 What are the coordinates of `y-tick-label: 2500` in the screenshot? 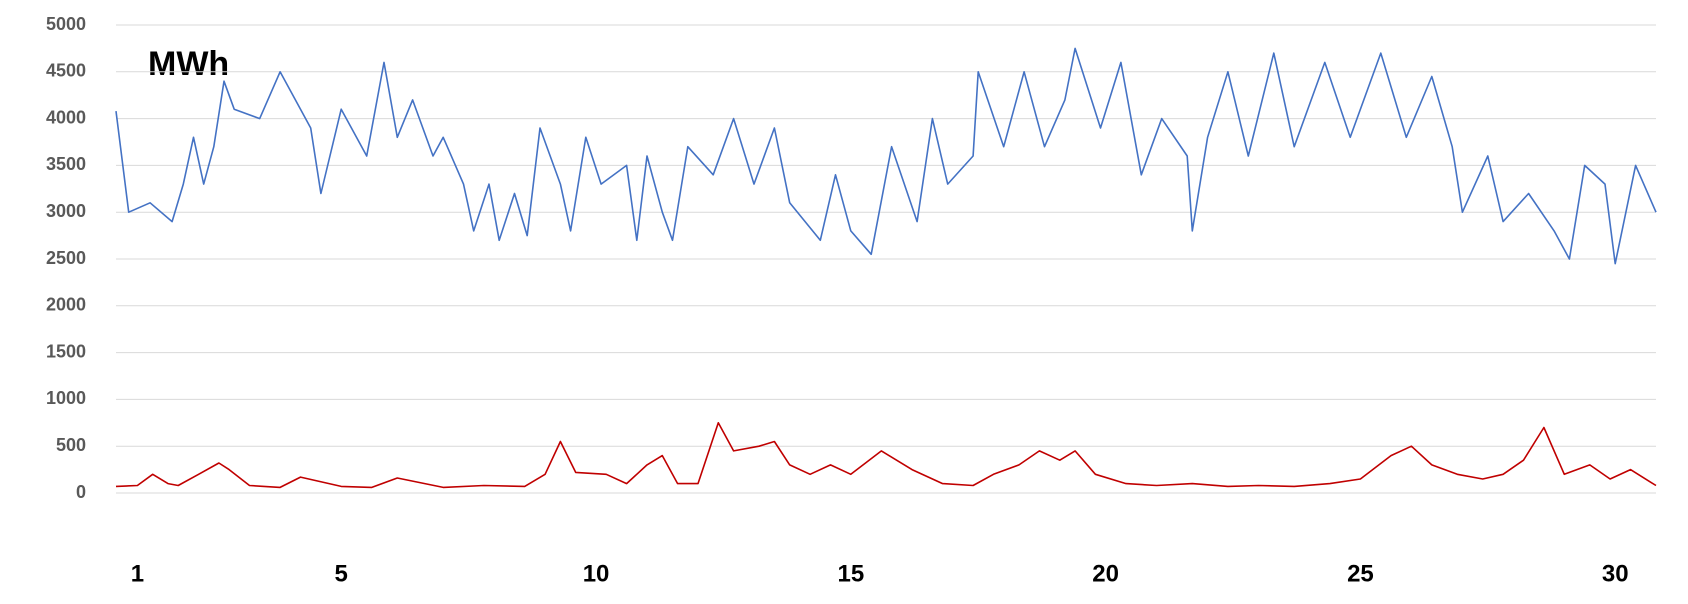 It's located at (66, 258).